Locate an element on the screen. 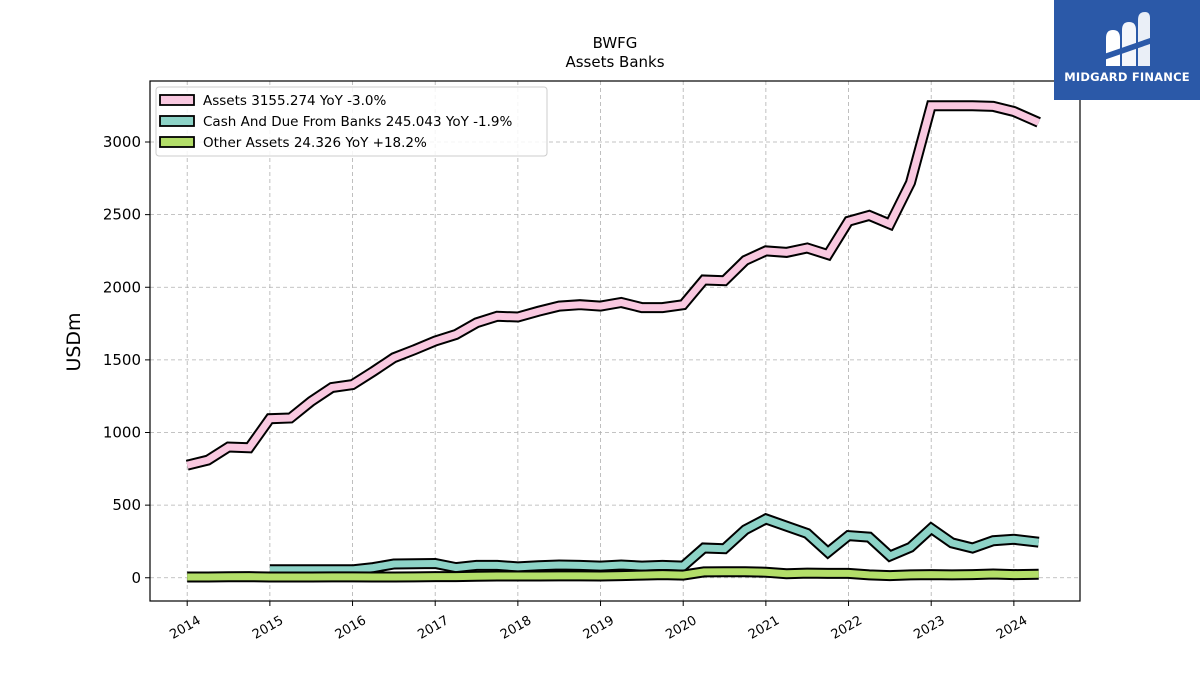 Image resolution: width=1200 pixels, height=675 pixels. y-axis: 0 500 1000 1500 2000 2500 3000 is located at coordinates (126, 360).